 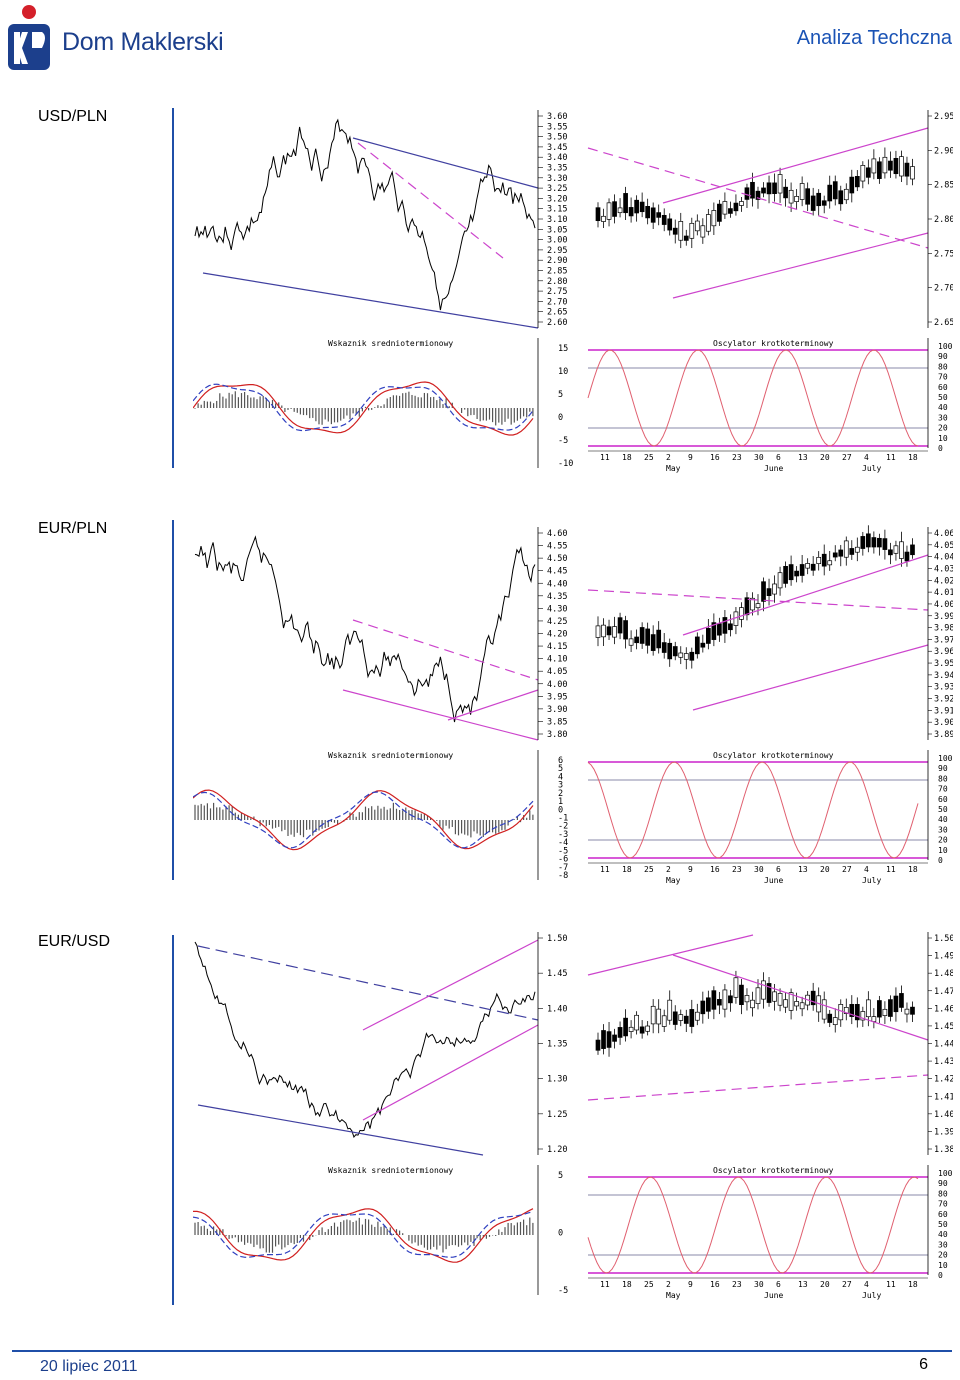 I want to click on osc-axis-label: 40, so click(x=943, y=819).